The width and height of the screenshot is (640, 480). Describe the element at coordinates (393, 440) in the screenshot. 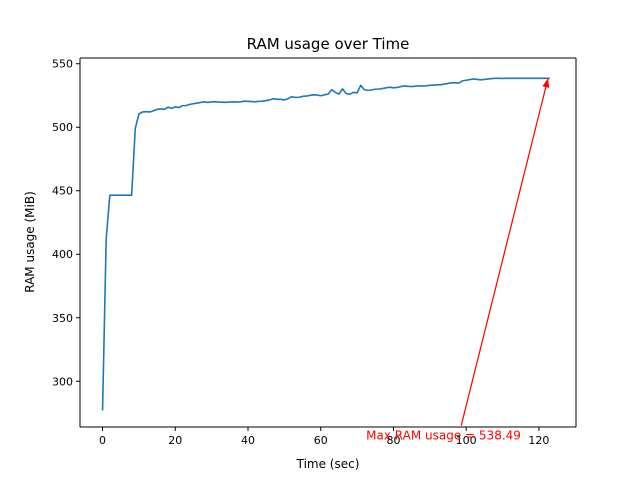

I see `x-tick-label: 80` at that location.